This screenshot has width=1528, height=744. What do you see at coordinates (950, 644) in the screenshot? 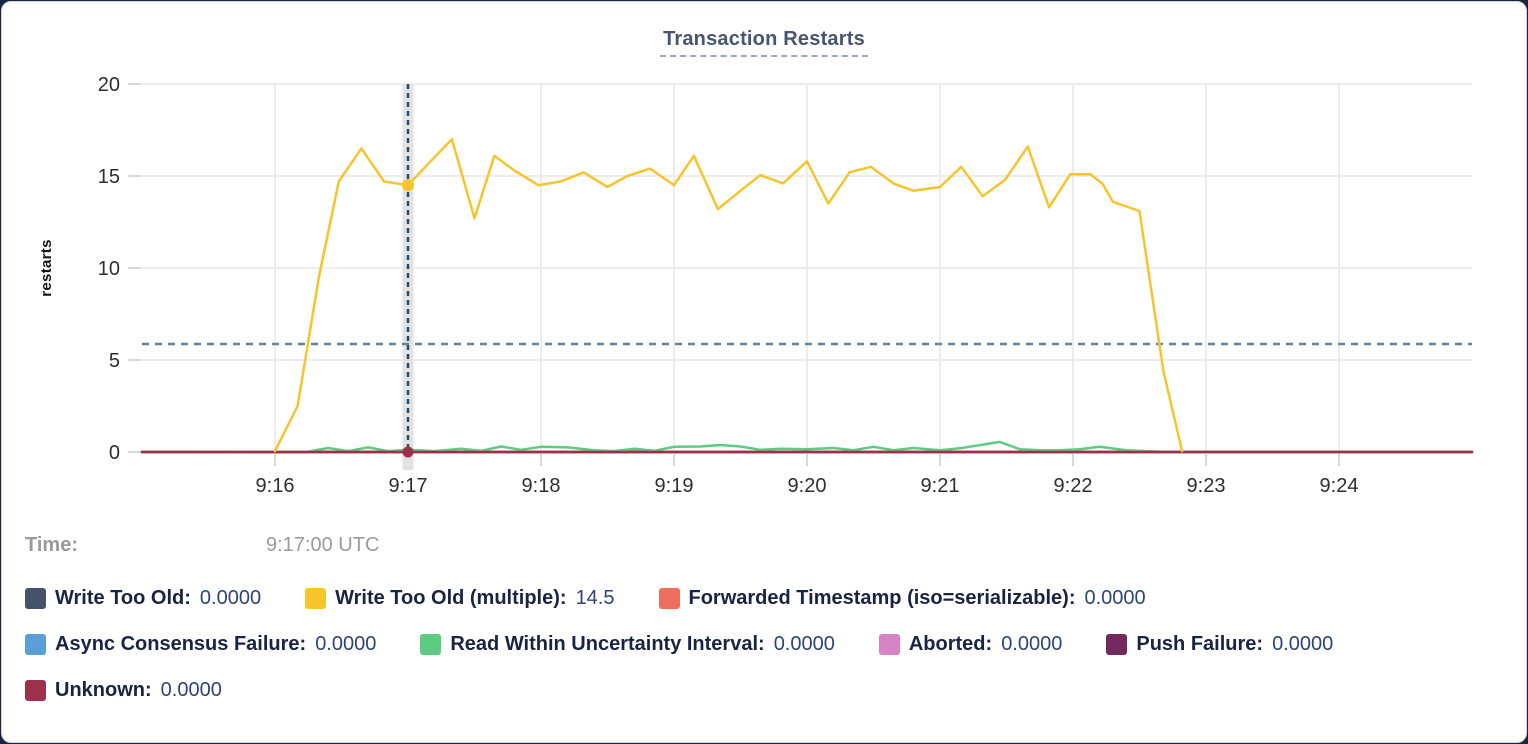
I see `legend-label: Aborted:` at bounding box center [950, 644].